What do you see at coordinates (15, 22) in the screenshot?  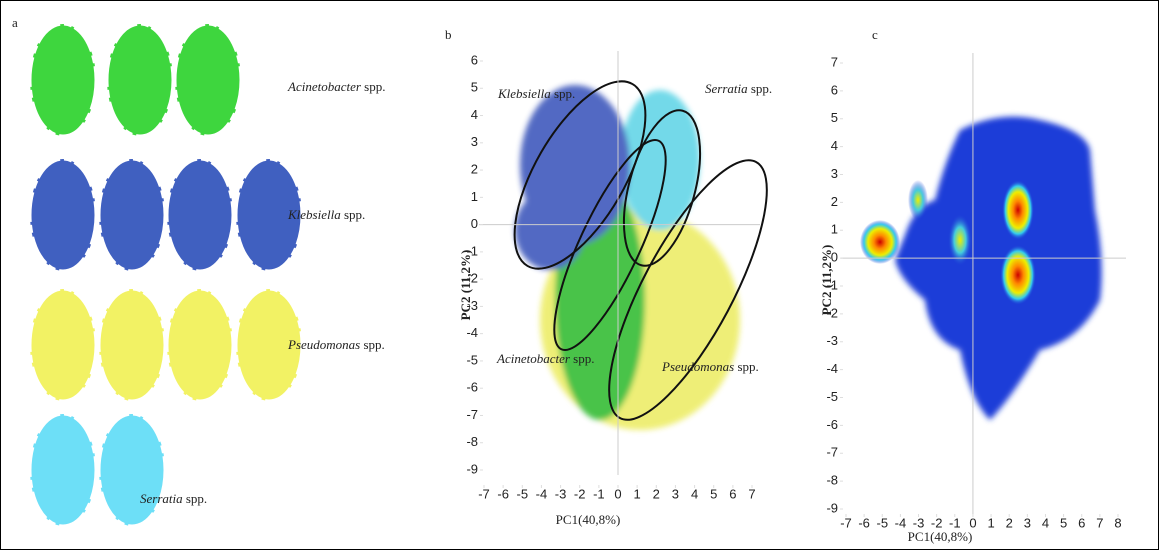 I see `panel-letter: a` at bounding box center [15, 22].